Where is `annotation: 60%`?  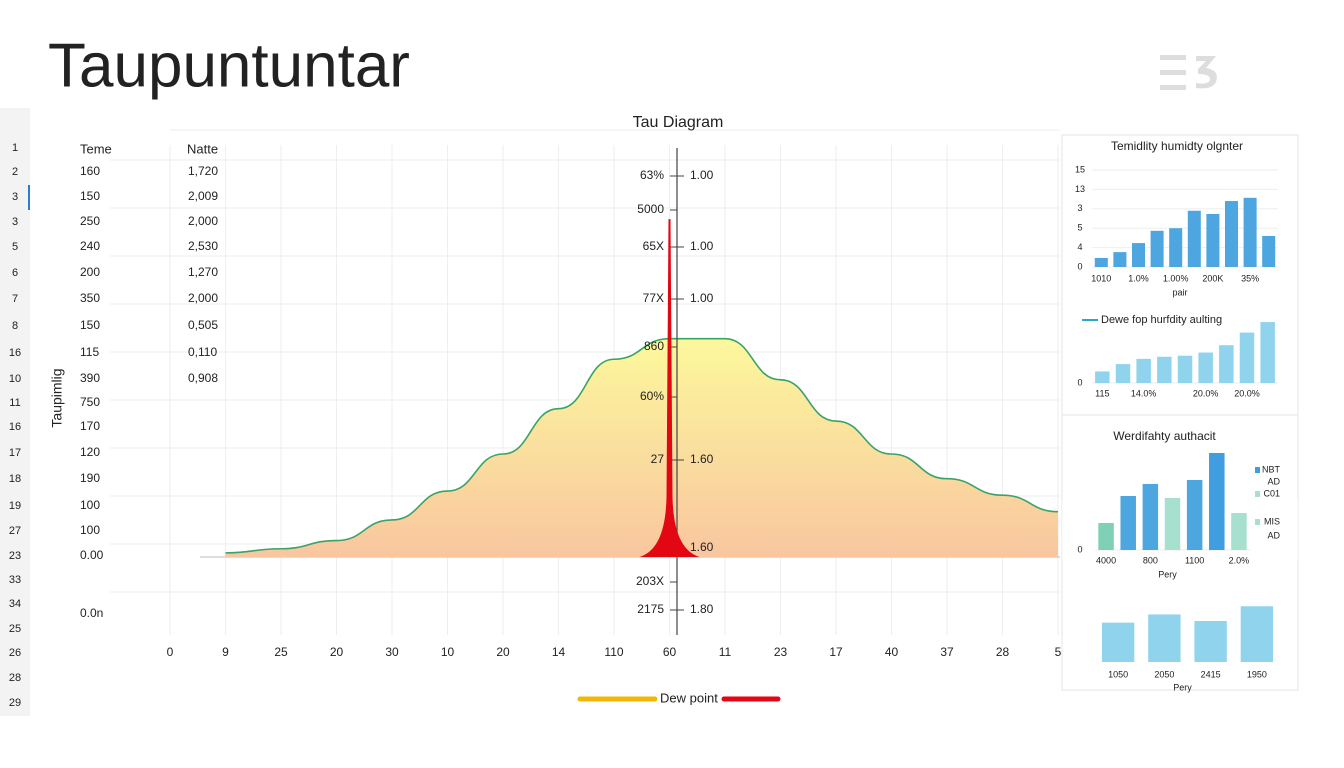 annotation: 60% is located at coordinates (652, 396).